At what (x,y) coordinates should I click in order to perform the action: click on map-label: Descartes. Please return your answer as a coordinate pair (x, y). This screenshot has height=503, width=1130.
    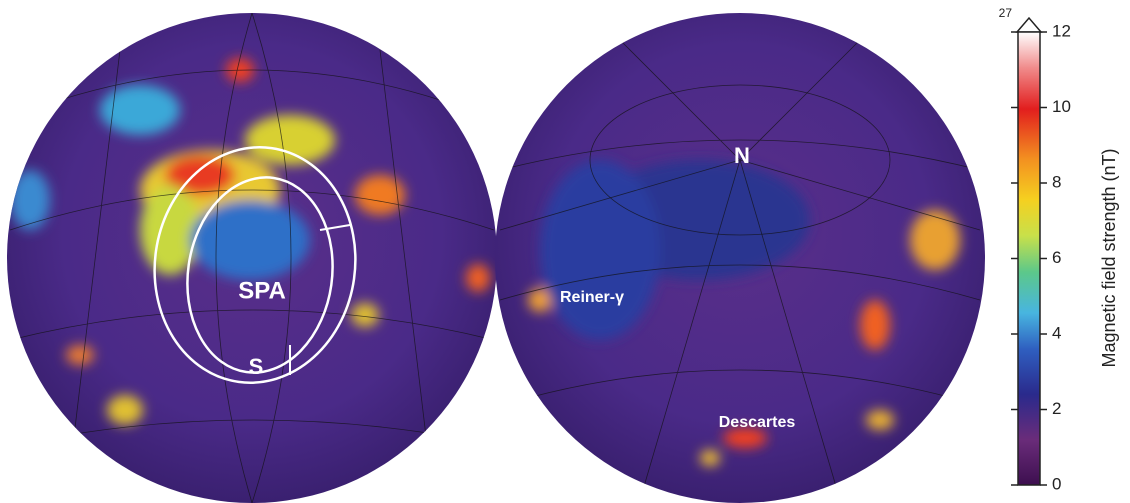
    Looking at the image, I should click on (757, 422).